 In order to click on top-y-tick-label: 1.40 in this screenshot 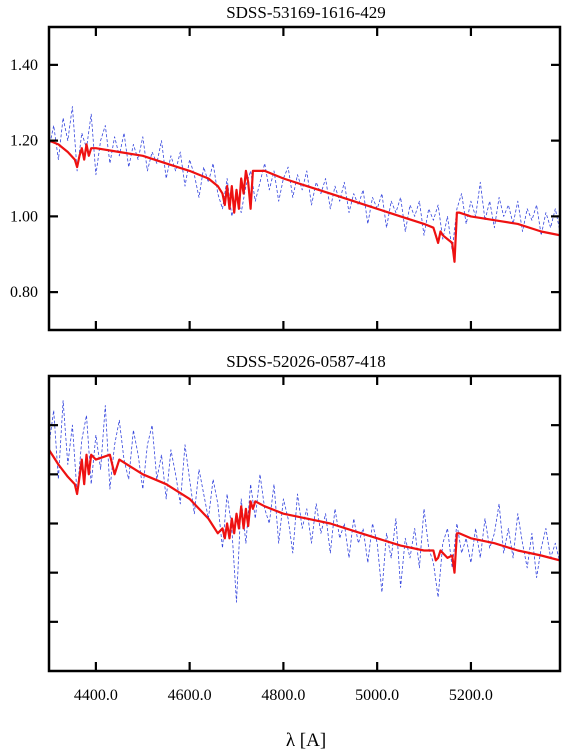, I will do `click(24, 65)`.